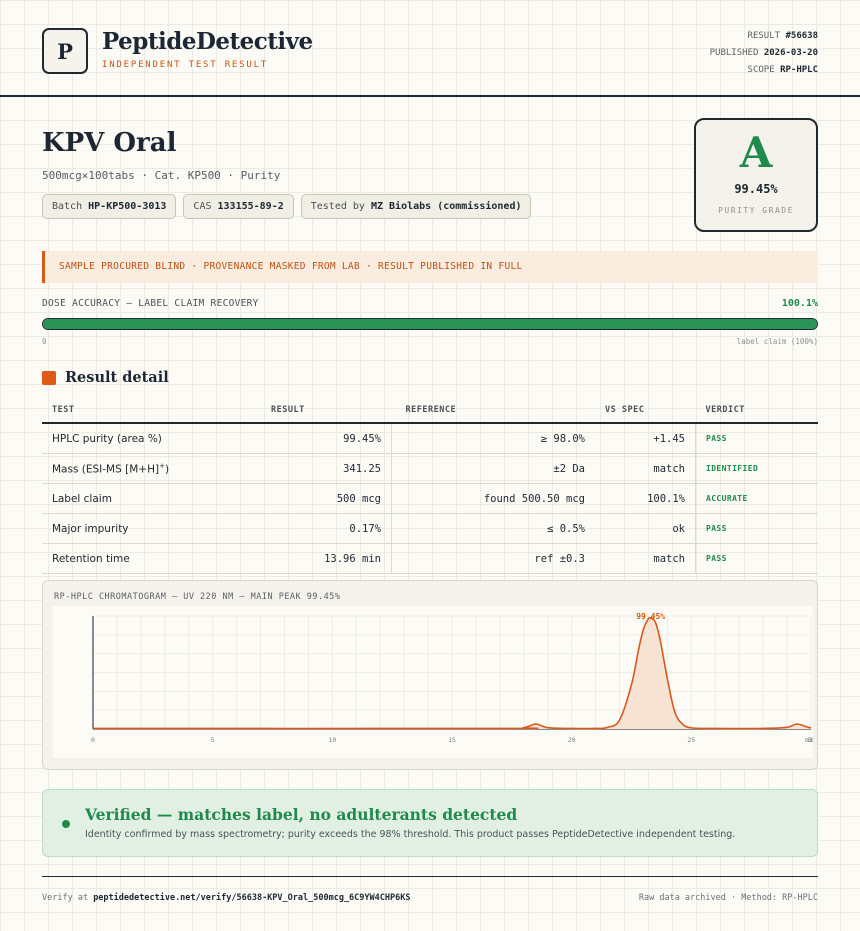  What do you see at coordinates (332, 740) in the screenshot?
I see `x-tick-label: 10` at bounding box center [332, 740].